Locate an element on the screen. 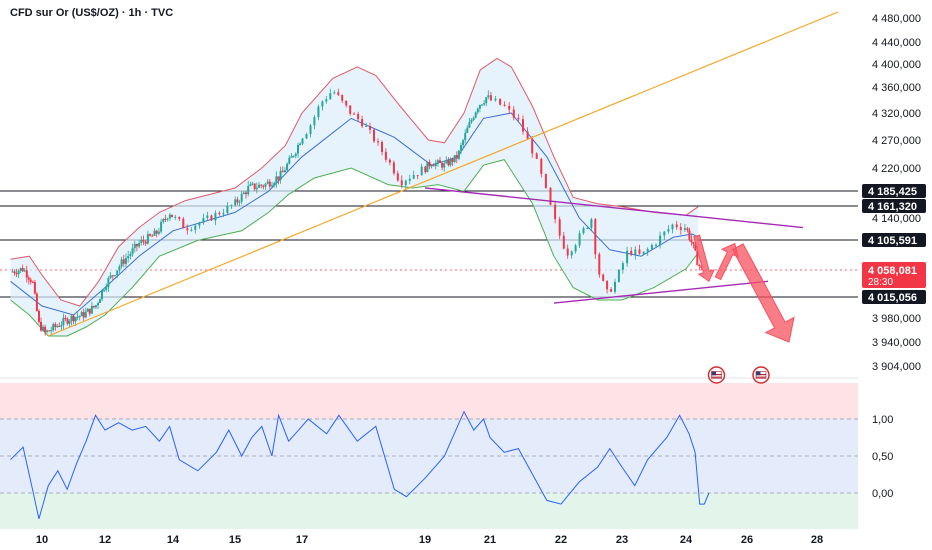 This screenshot has height=550, width=932. rsi-overbought-zone is located at coordinates (429, 401).